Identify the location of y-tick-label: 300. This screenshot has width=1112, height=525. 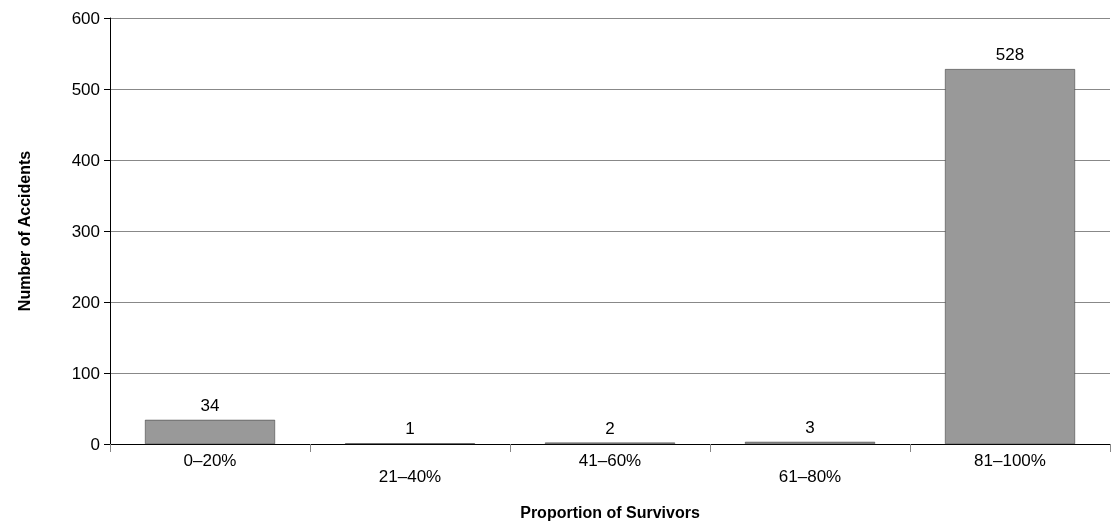
(85, 231).